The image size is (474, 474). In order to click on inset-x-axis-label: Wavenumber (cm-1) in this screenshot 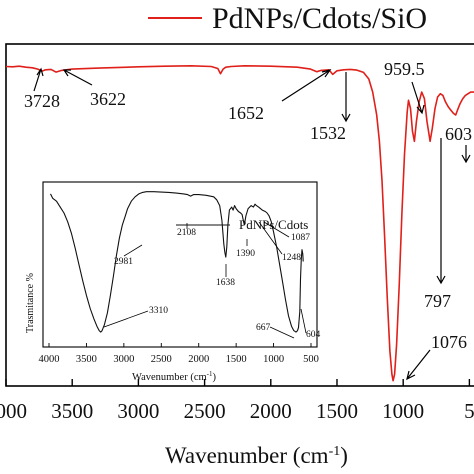, I will do `click(174, 376)`.